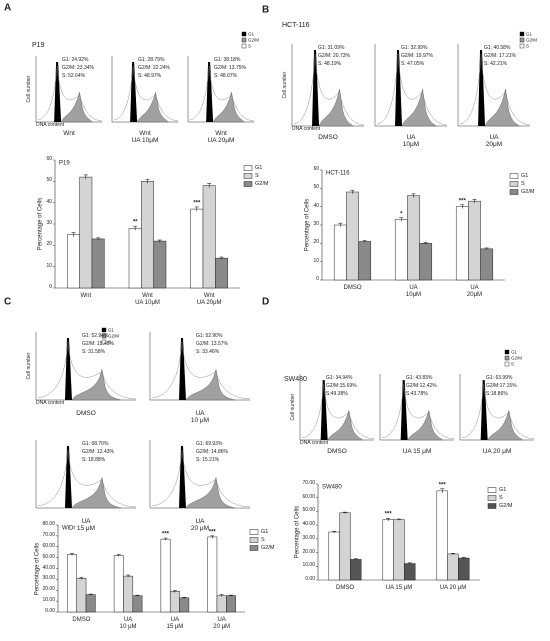 The image size is (550, 641). What do you see at coordinates (38, 45) in the screenshot?
I see `cell-line-label: P19` at bounding box center [38, 45].